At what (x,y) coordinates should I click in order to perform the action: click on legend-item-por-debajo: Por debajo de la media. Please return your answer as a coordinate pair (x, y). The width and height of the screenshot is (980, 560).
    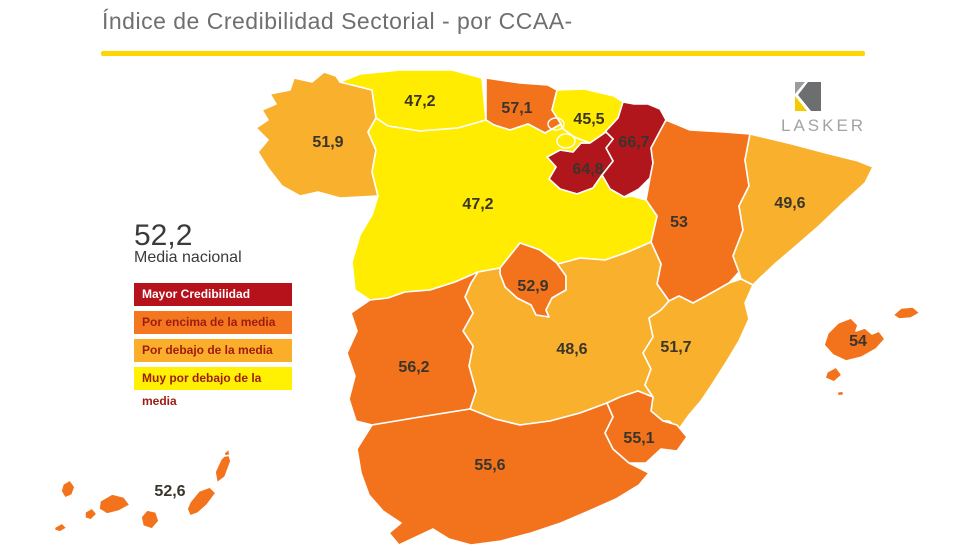
    Looking at the image, I should click on (213, 350).